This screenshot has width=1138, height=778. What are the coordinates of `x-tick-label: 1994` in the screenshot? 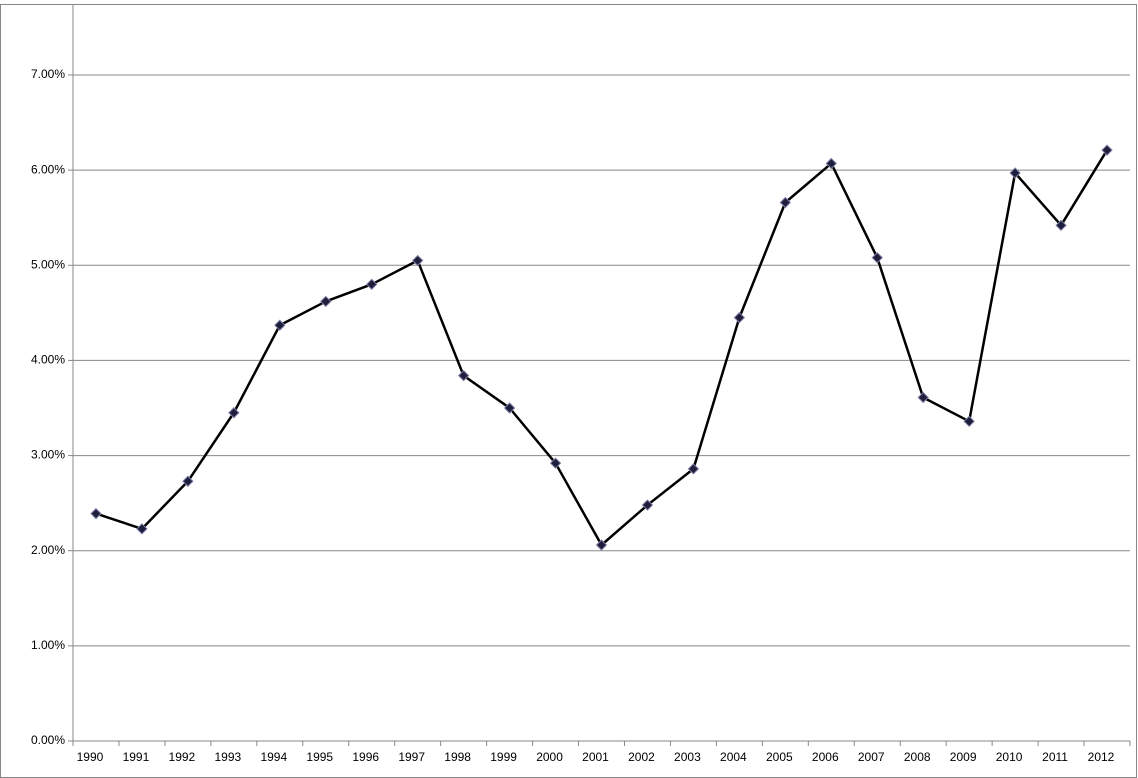 It's located at (273, 757).